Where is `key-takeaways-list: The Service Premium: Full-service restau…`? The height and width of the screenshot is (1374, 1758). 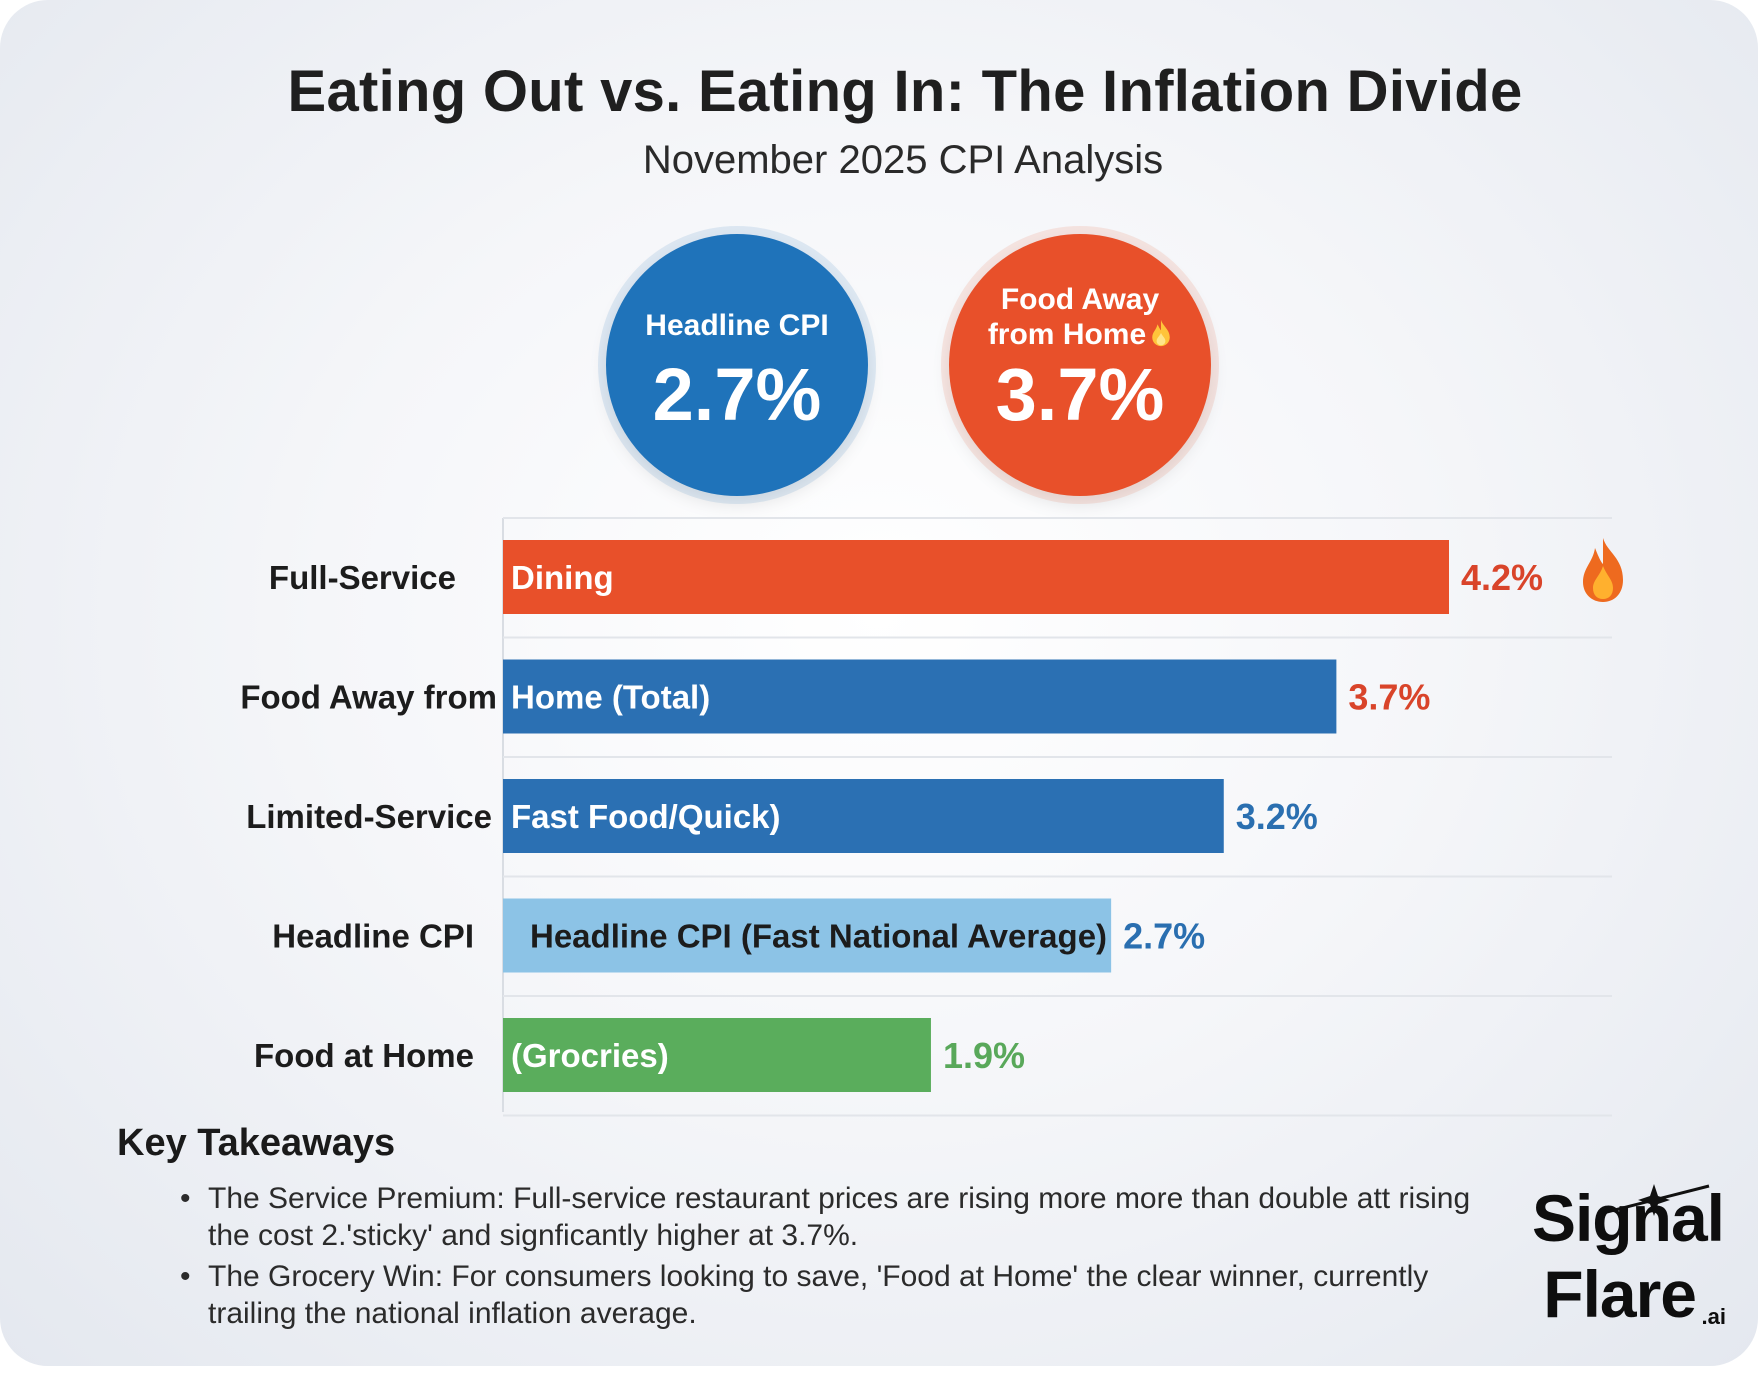 key-takeaways-list: The Service Premium: Full-service restau… is located at coordinates (830, 1258).